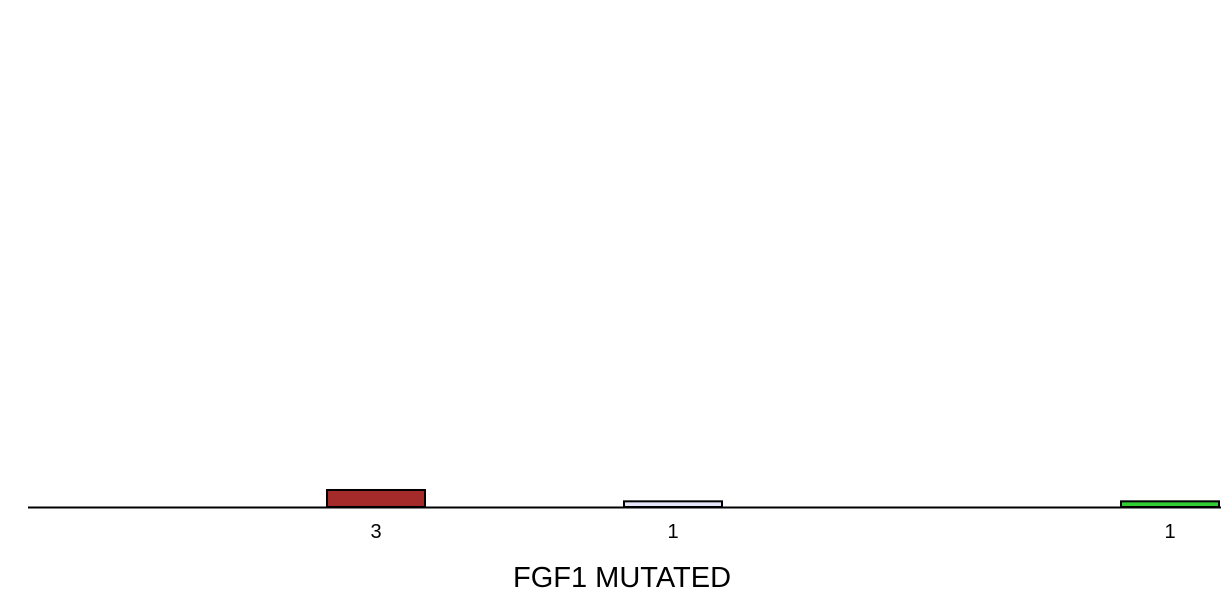  Describe the element at coordinates (772, 532) in the screenshot. I see `value-labels-group: 3 1 1` at that location.